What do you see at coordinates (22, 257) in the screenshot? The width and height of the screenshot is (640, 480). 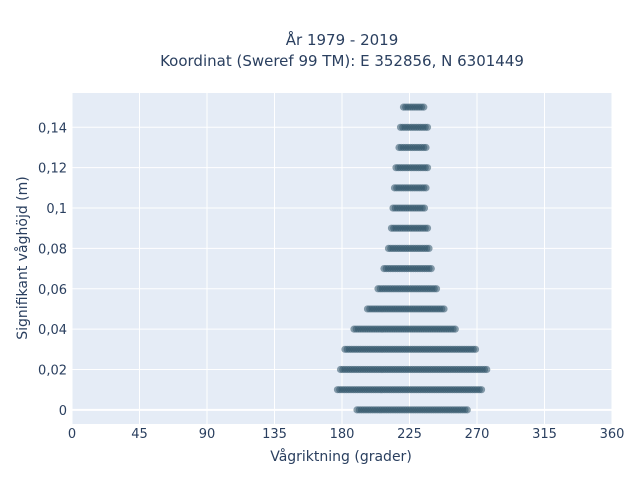 I see `y-axis-label: Signifikant våghöjd (m)` at bounding box center [22, 257].